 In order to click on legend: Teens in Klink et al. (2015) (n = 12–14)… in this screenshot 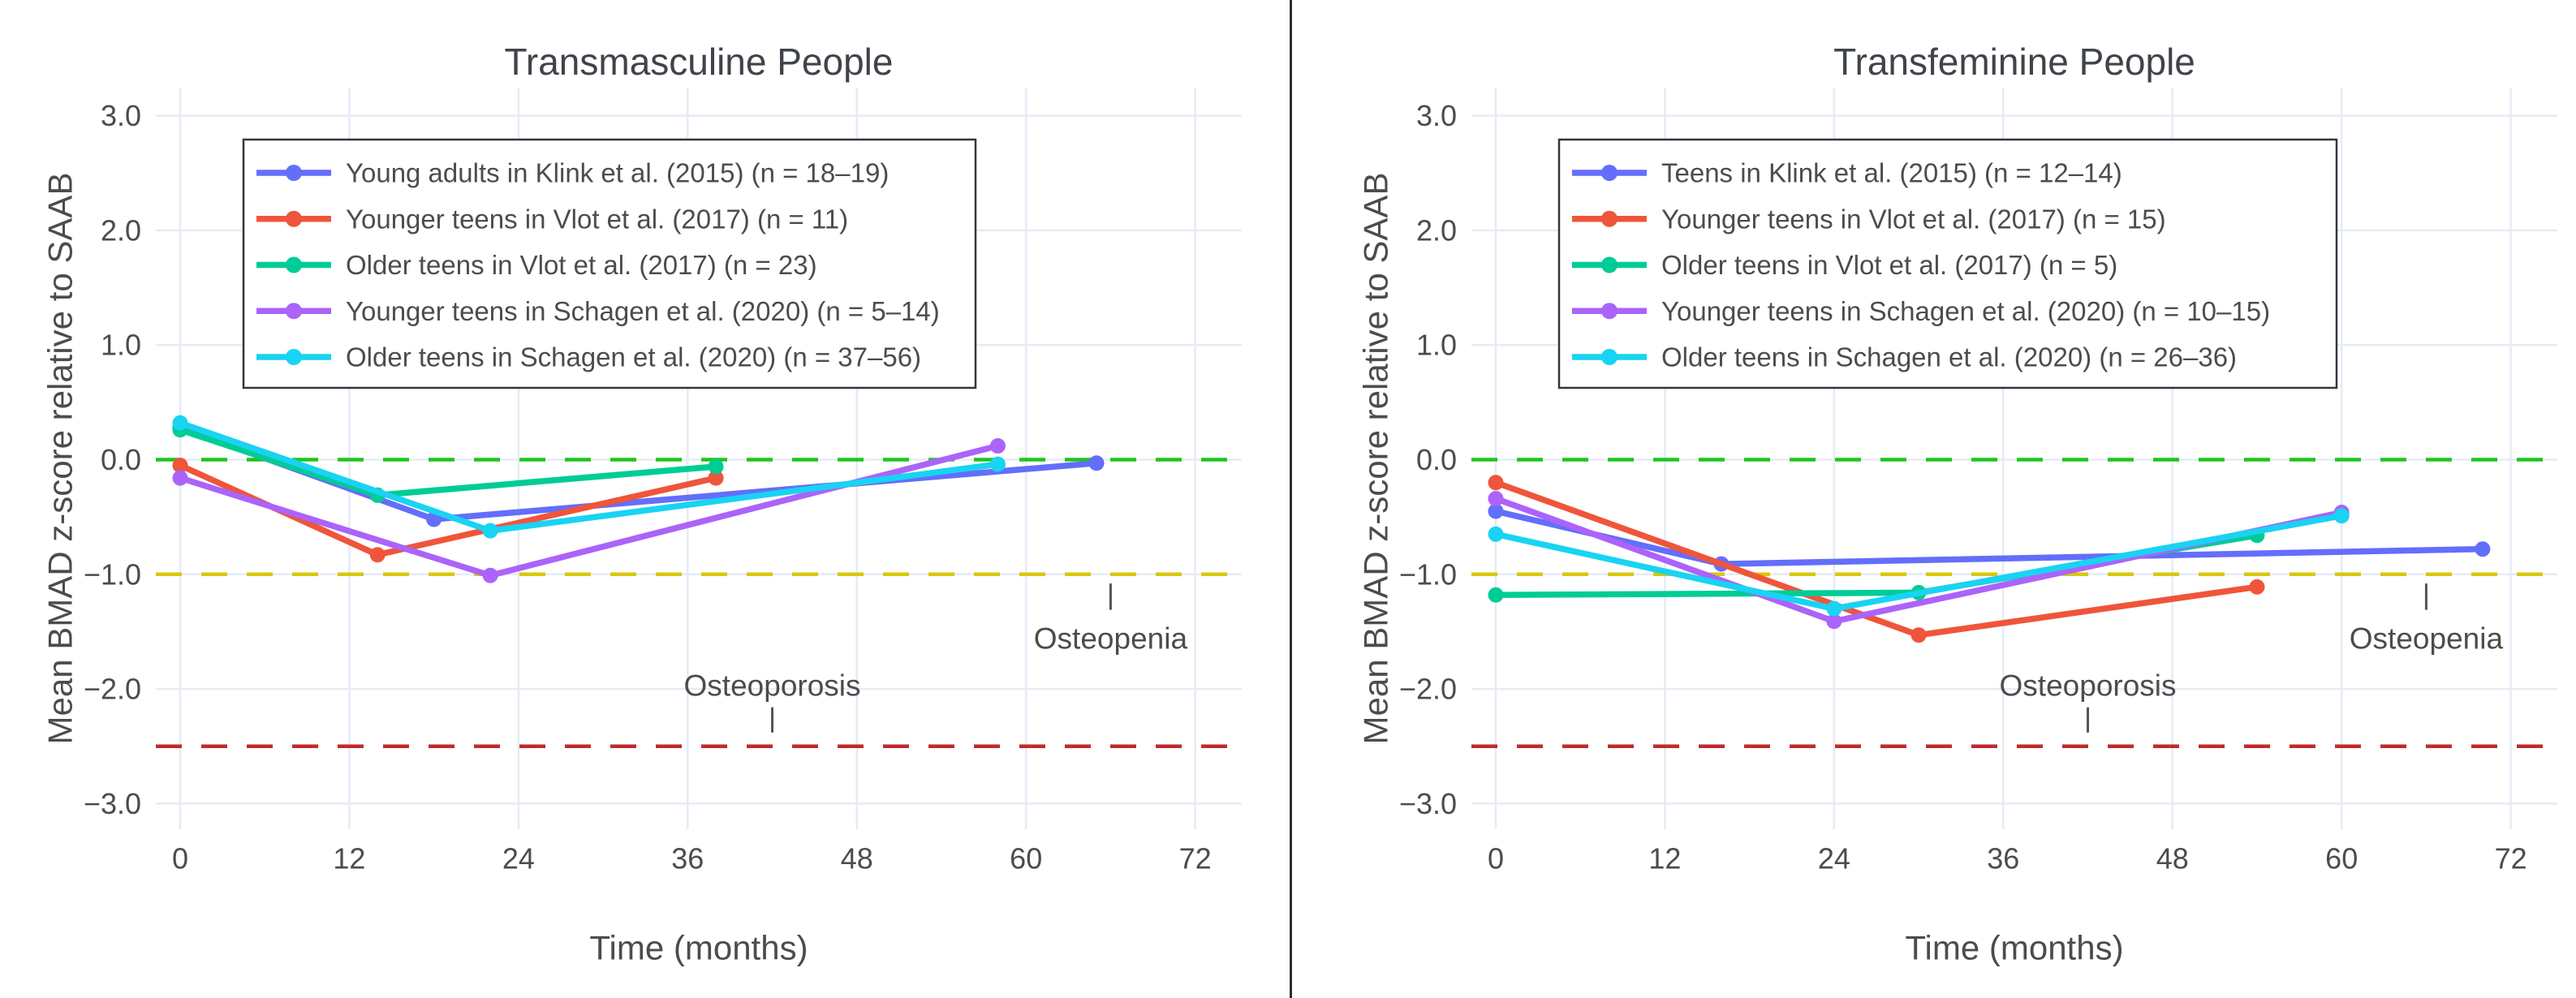, I will do `click(1947, 263)`.